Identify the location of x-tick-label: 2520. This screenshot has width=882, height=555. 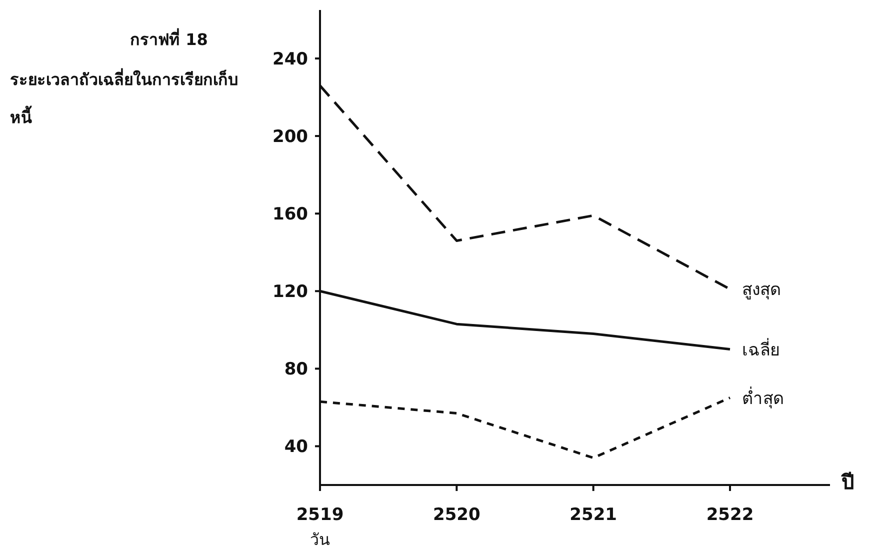
(456, 515).